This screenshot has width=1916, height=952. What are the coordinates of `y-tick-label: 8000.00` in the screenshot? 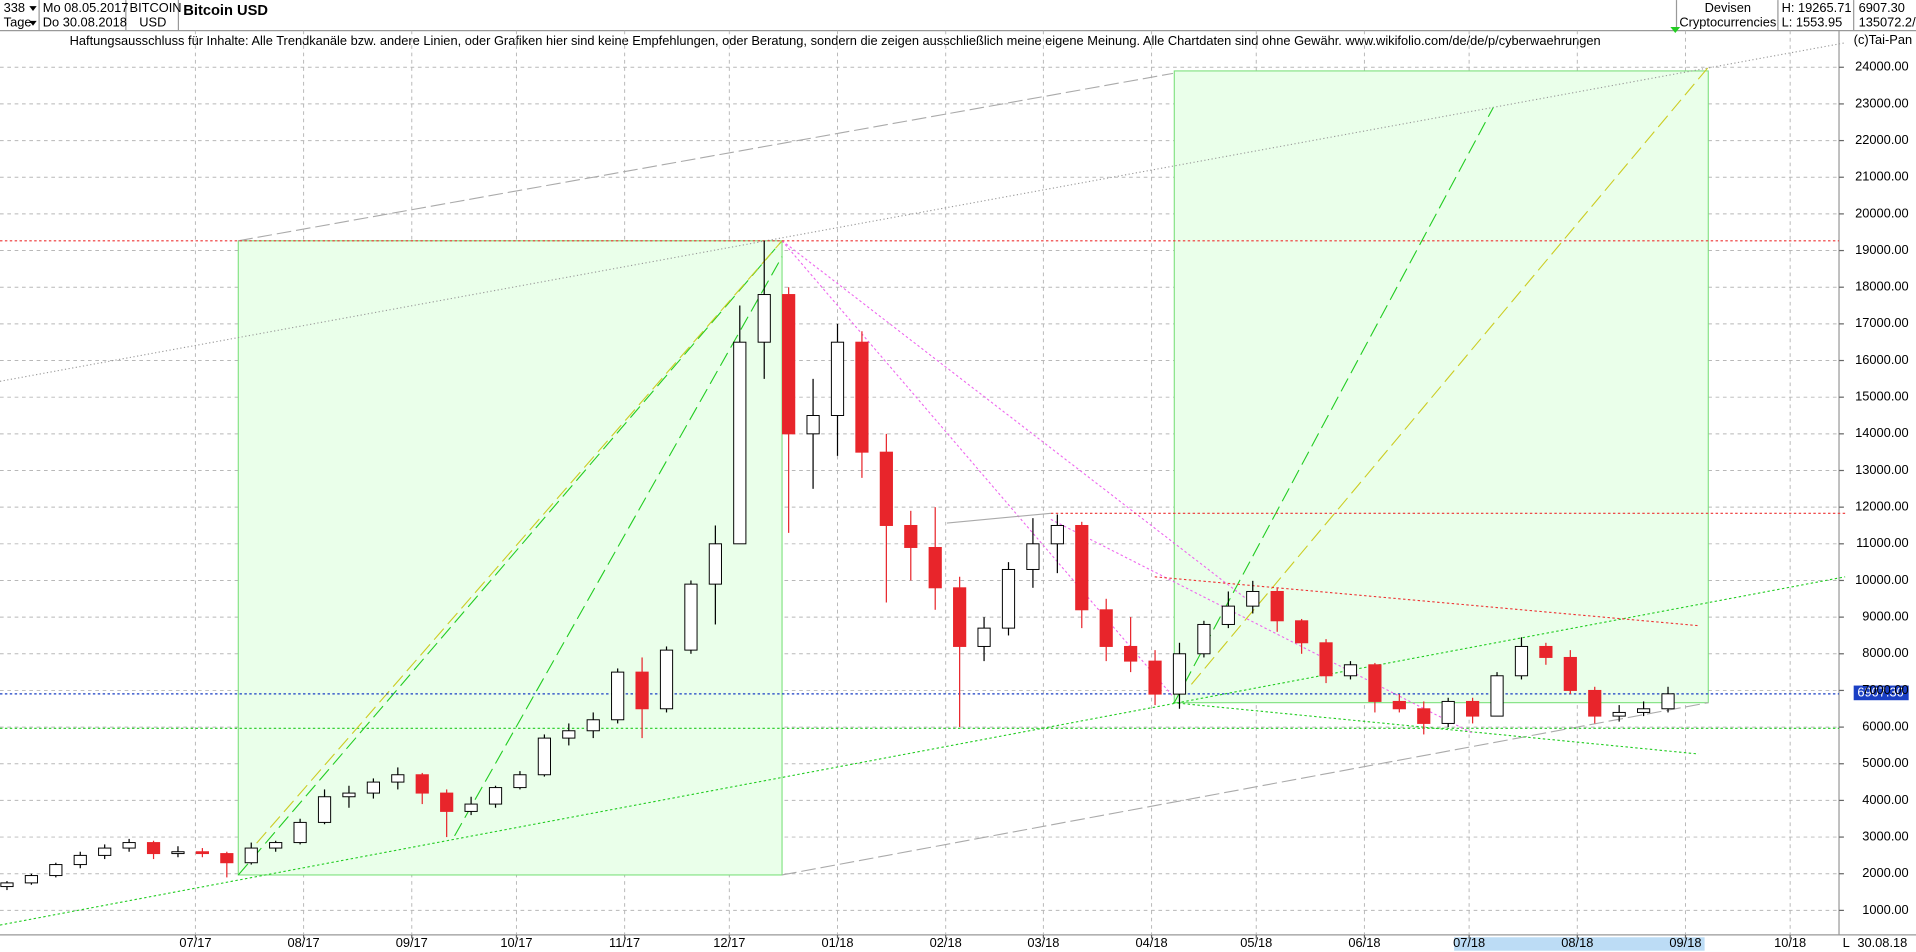 It's located at (1885, 652).